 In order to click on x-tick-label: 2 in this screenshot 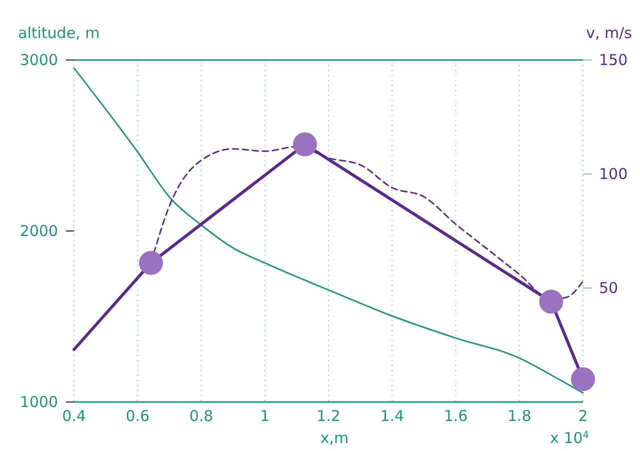, I will do `click(583, 416)`.